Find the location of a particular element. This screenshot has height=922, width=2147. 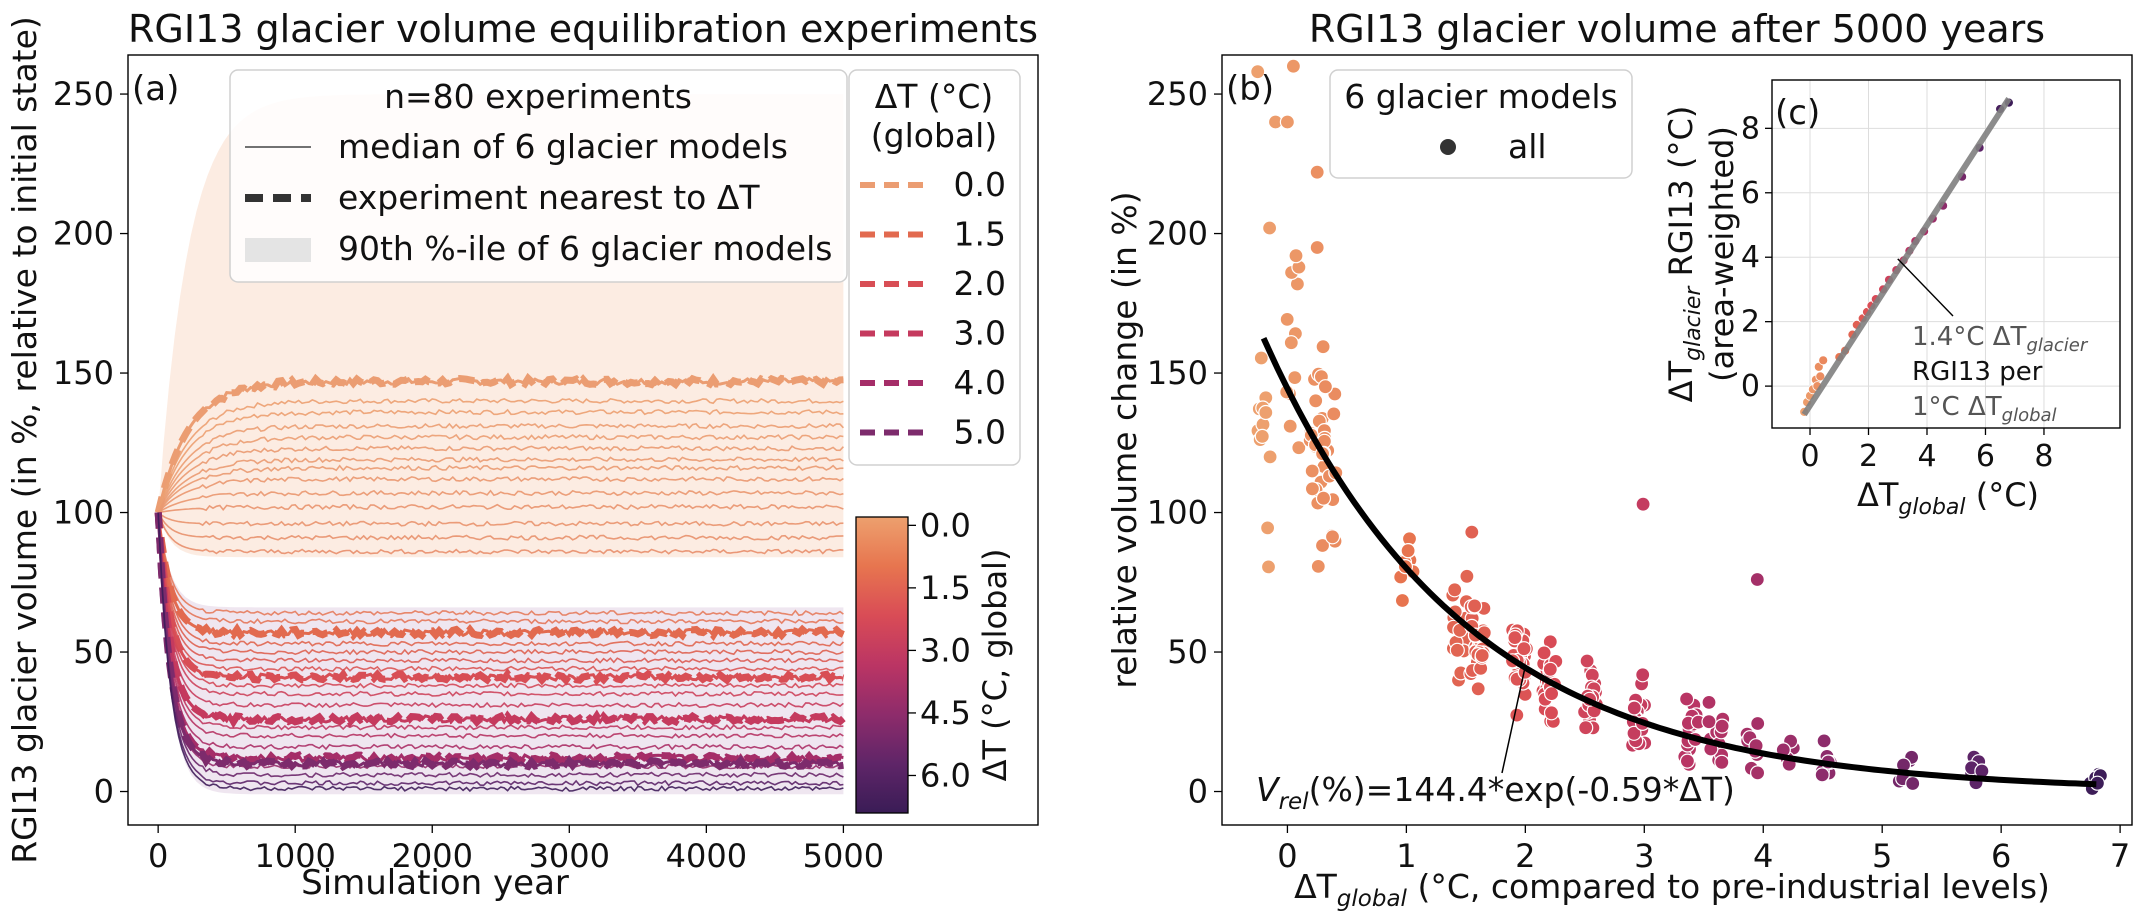

ytick-label: 200 is located at coordinates (1177, 234).